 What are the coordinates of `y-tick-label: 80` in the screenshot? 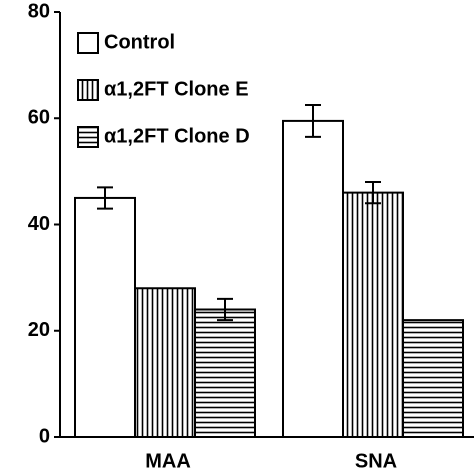 It's located at (39, 11).